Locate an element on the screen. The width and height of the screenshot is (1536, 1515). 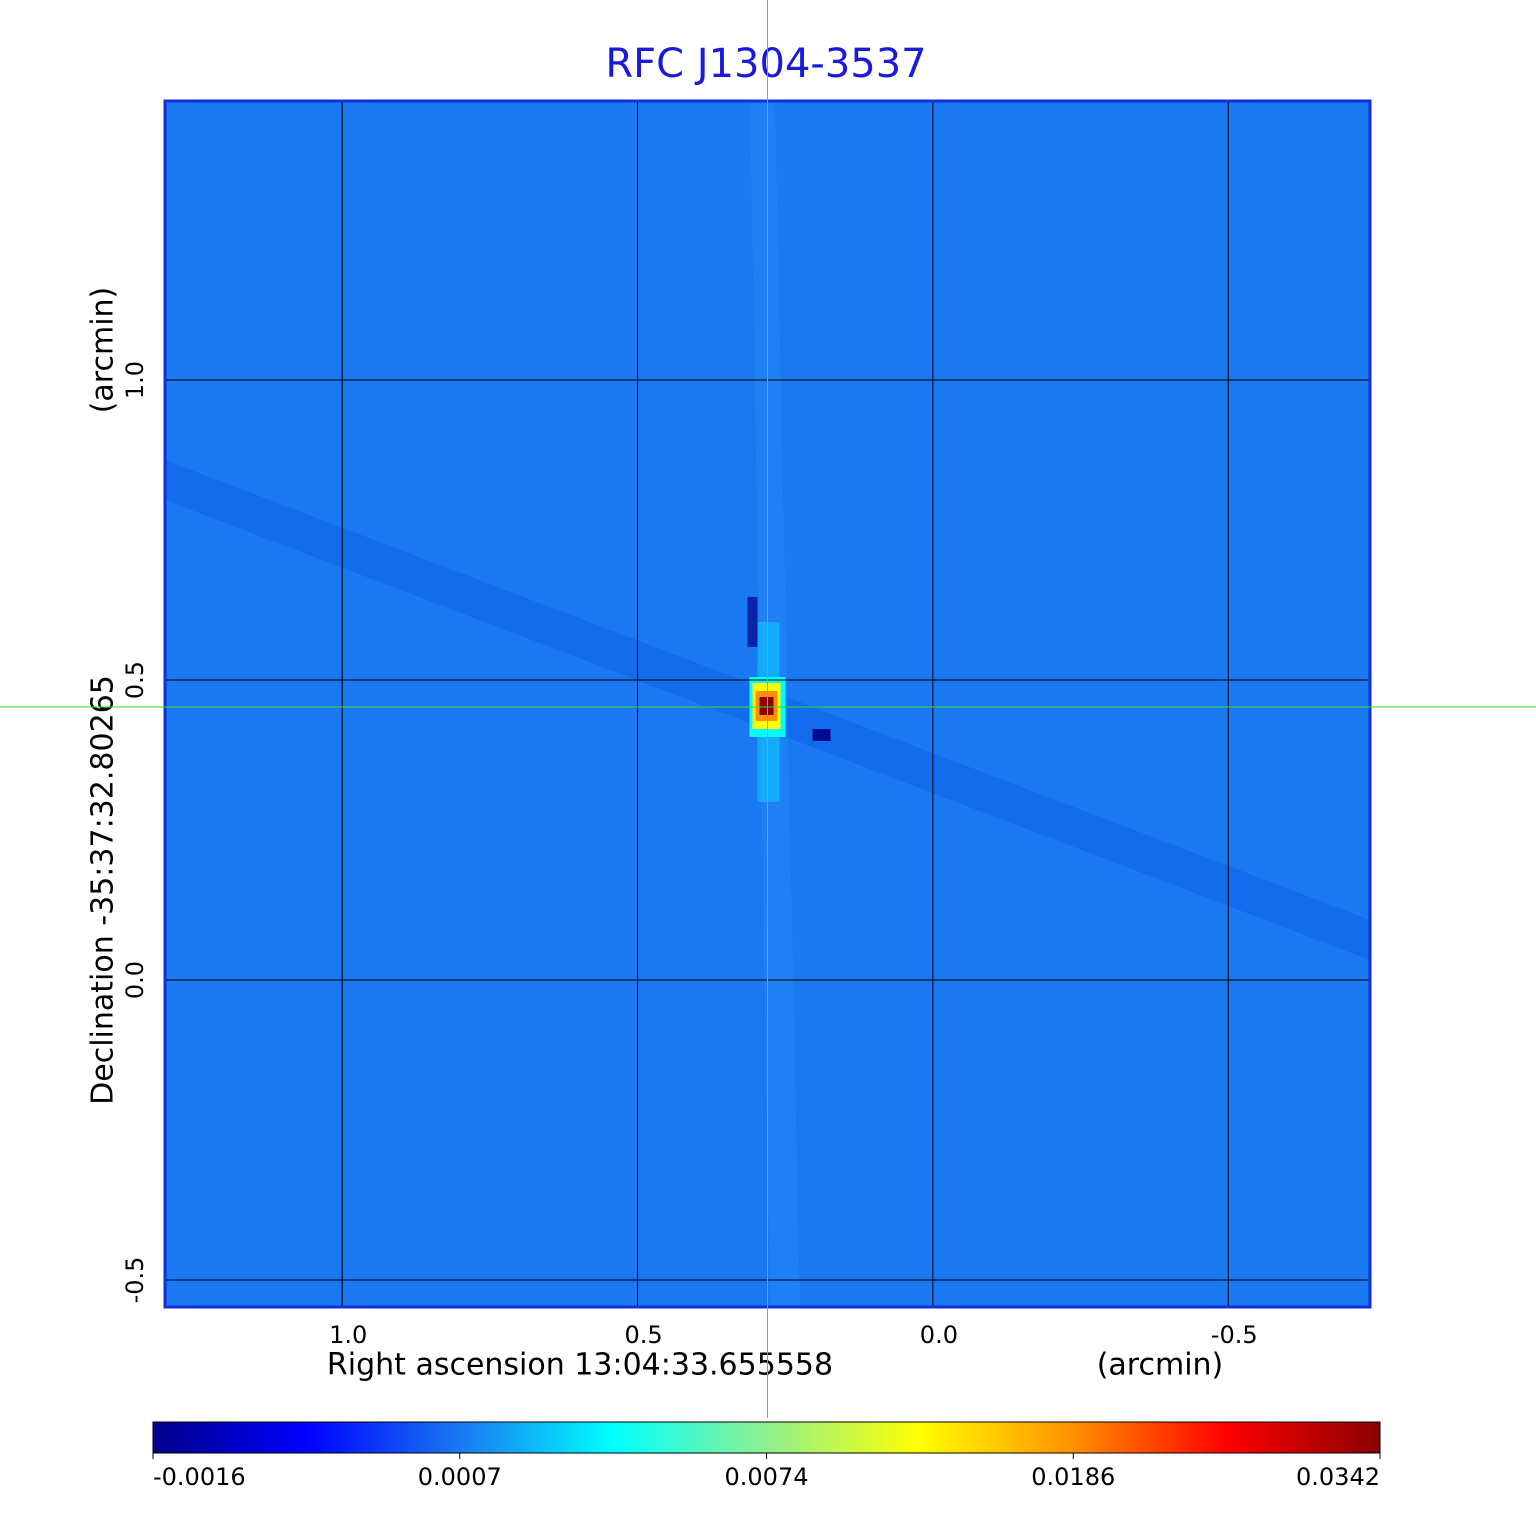
colorbar-tick-label: 0.0186 is located at coordinates (1073, 1477).